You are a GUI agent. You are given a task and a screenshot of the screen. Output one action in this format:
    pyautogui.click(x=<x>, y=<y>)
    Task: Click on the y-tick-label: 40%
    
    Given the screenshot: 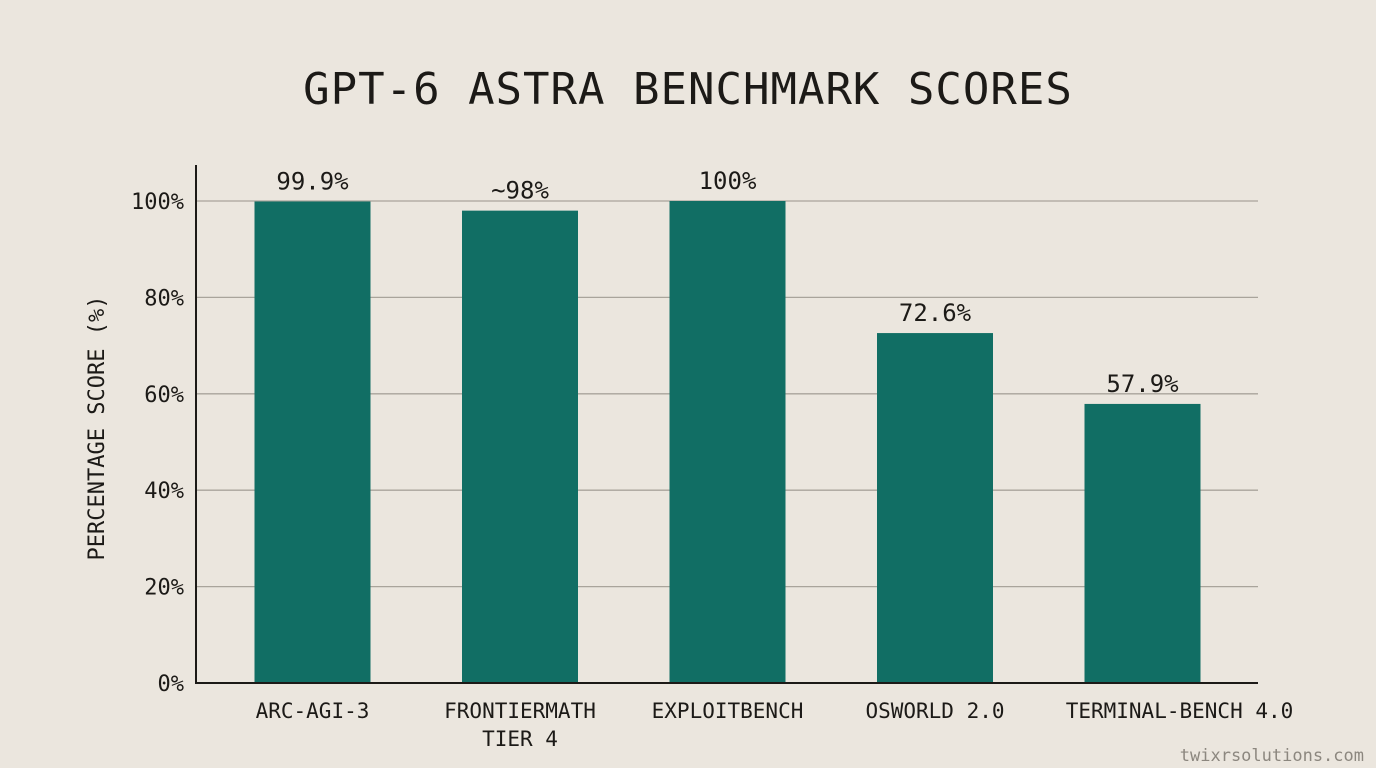 What is the action you would take?
    pyautogui.click(x=164, y=491)
    